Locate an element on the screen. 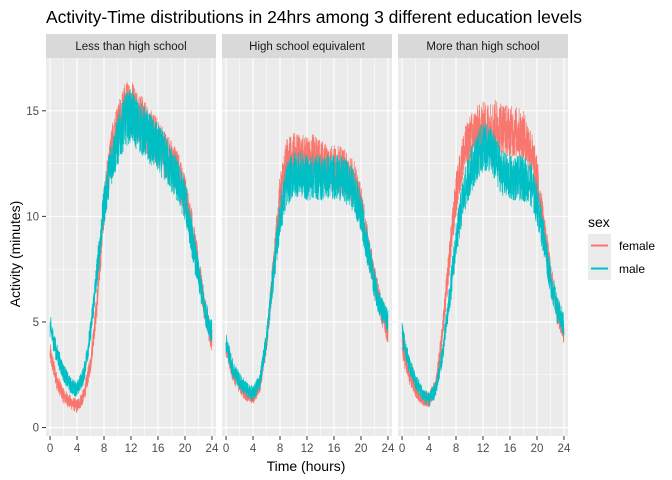  facet-strip-label: More than high school is located at coordinates (482, 47).